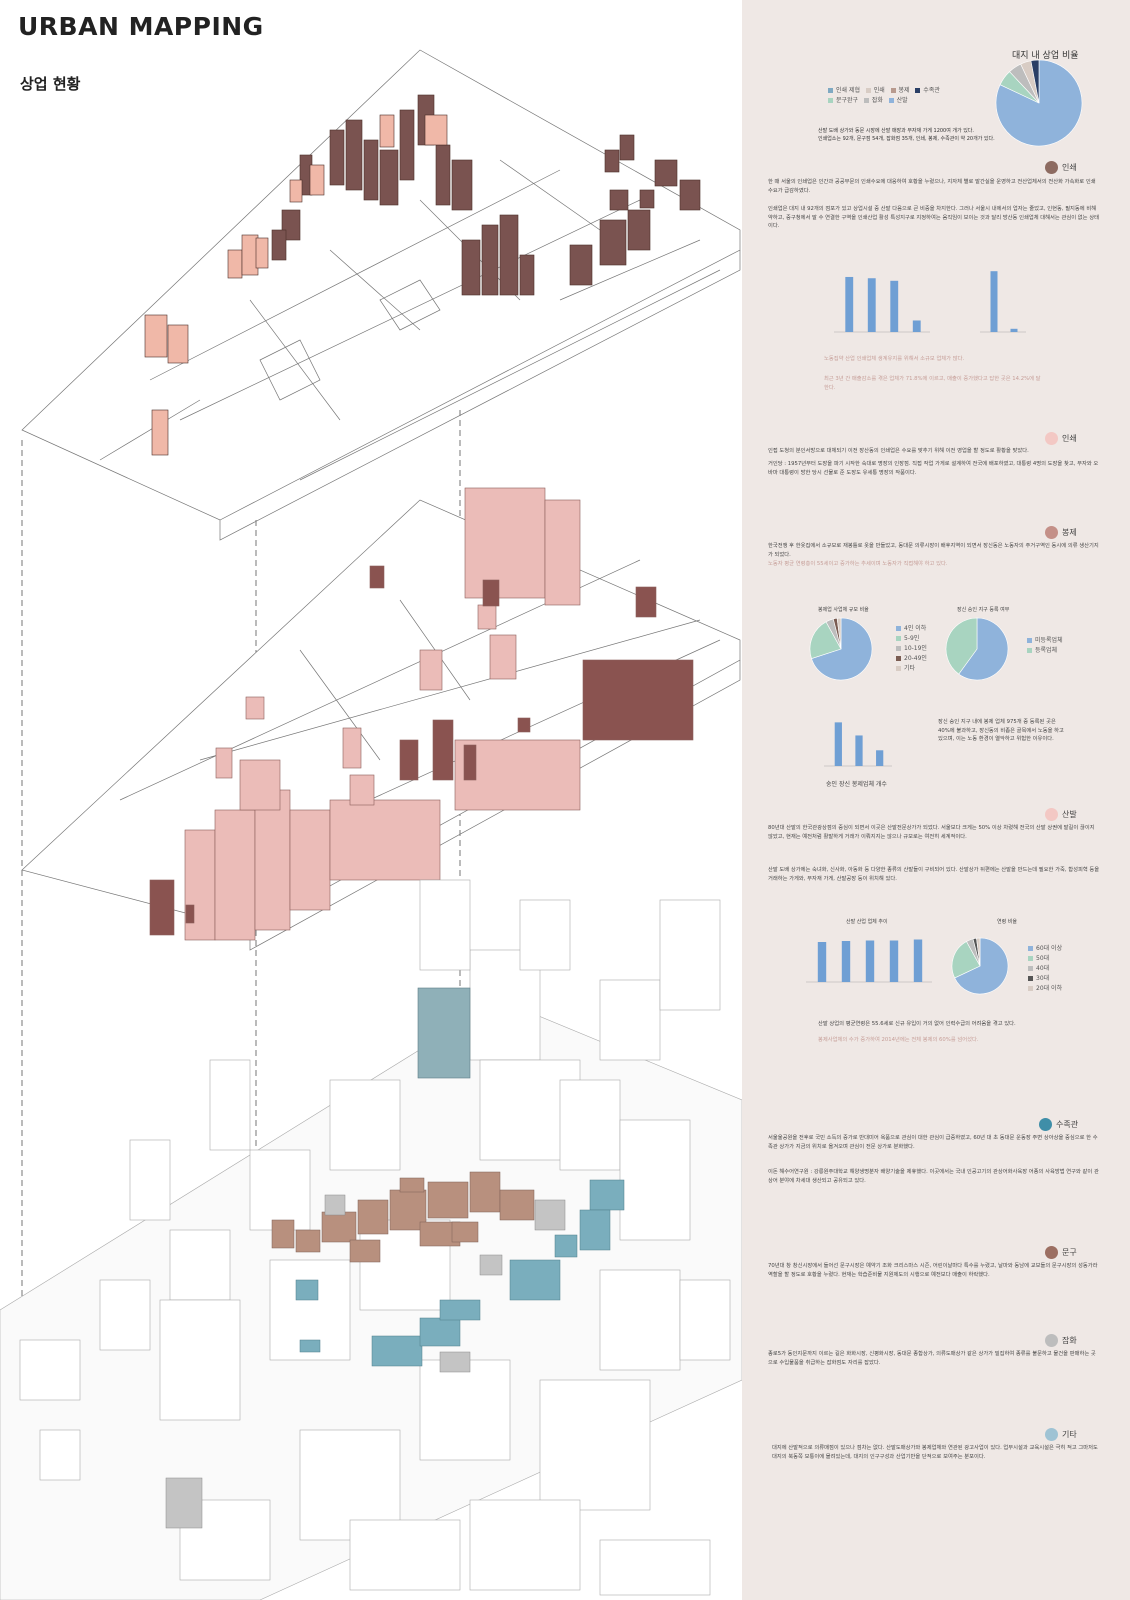 Image resolution: width=1130 pixels, height=1600 pixels. I want to click on legend-item: 20-49인, so click(911, 659).